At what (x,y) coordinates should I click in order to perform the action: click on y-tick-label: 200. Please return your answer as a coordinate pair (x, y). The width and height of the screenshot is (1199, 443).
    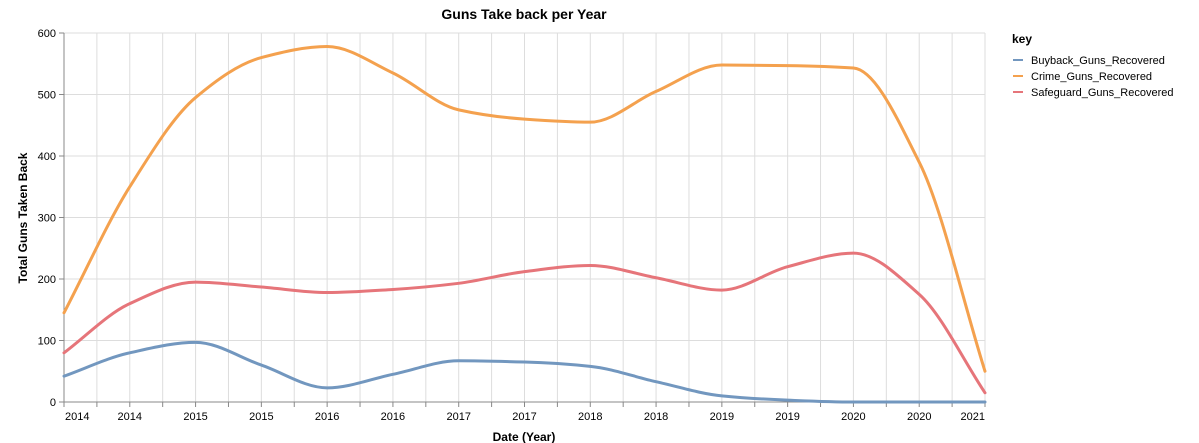
    Looking at the image, I should click on (47, 280).